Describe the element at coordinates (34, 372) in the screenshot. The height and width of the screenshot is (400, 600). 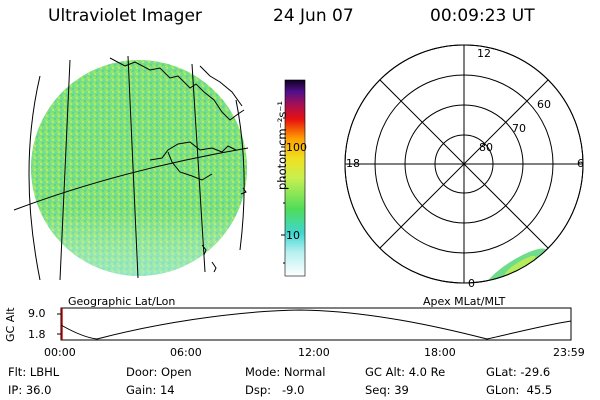
I see `status-filter: Flt: LBHL` at that location.